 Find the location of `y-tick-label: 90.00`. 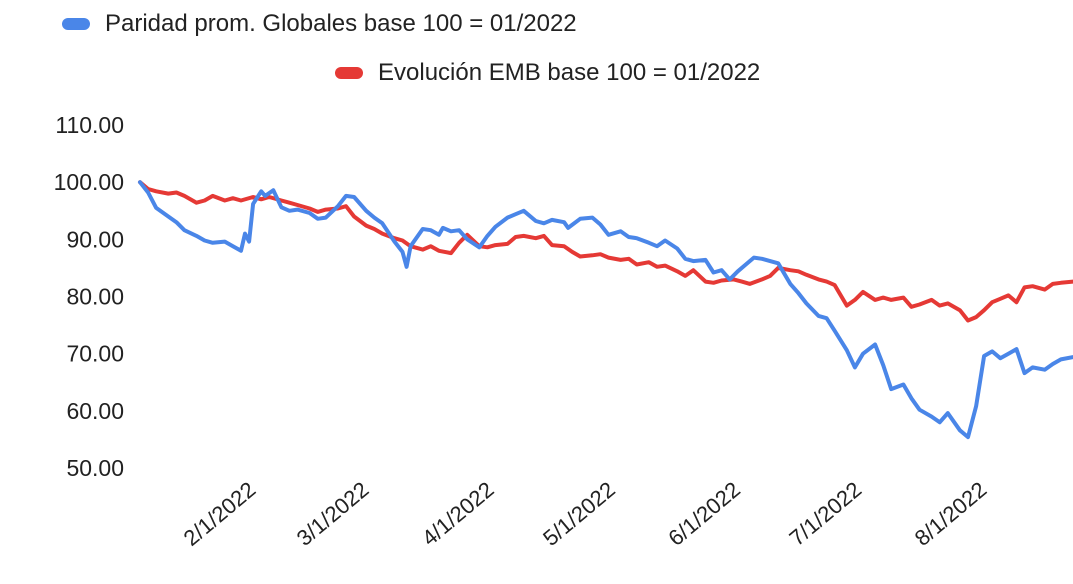

y-tick-label: 90.00 is located at coordinates (95, 239).